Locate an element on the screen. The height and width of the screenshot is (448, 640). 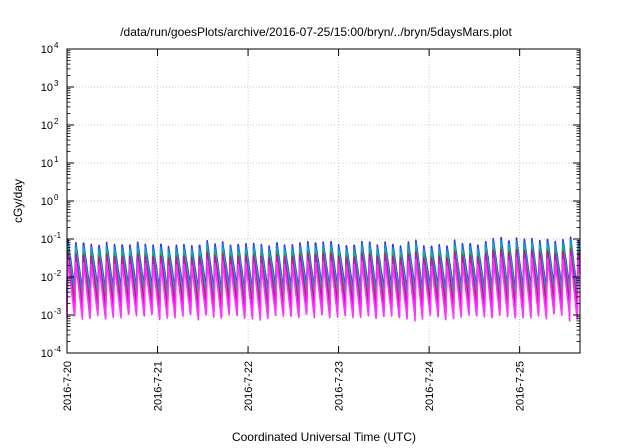
x-tick-label: 2016-7-20 is located at coordinates (68, 386).